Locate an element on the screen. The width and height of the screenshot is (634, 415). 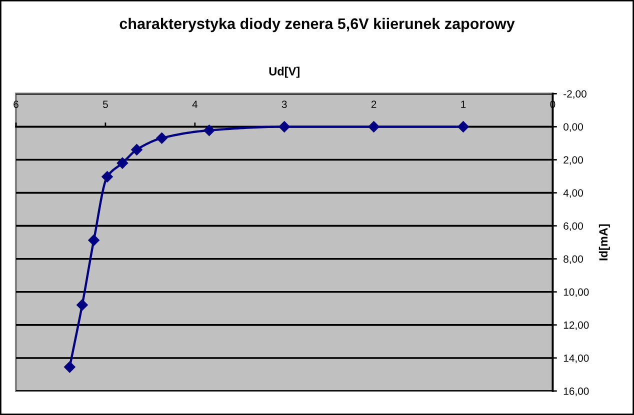
y-tick-label: 10,00 is located at coordinates (576, 293).